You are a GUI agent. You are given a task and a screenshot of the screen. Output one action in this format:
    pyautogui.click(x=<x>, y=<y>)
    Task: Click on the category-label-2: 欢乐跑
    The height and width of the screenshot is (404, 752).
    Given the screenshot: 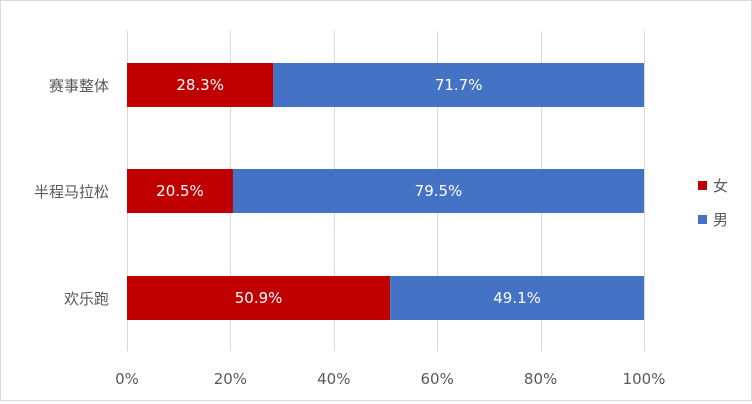 What is the action you would take?
    pyautogui.click(x=86, y=299)
    